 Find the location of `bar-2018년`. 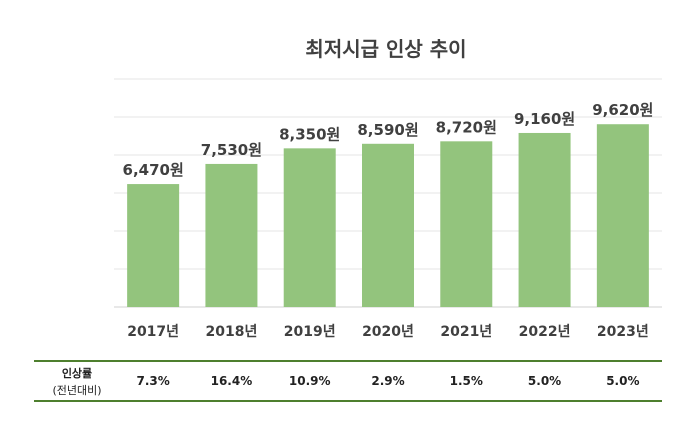

bar-2018년 is located at coordinates (231, 235).